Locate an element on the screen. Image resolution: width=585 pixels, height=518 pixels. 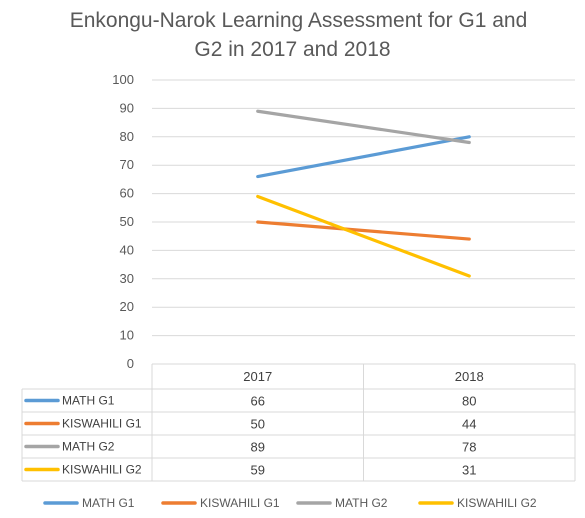
y-tick-label-30: 30 is located at coordinates (127, 278).